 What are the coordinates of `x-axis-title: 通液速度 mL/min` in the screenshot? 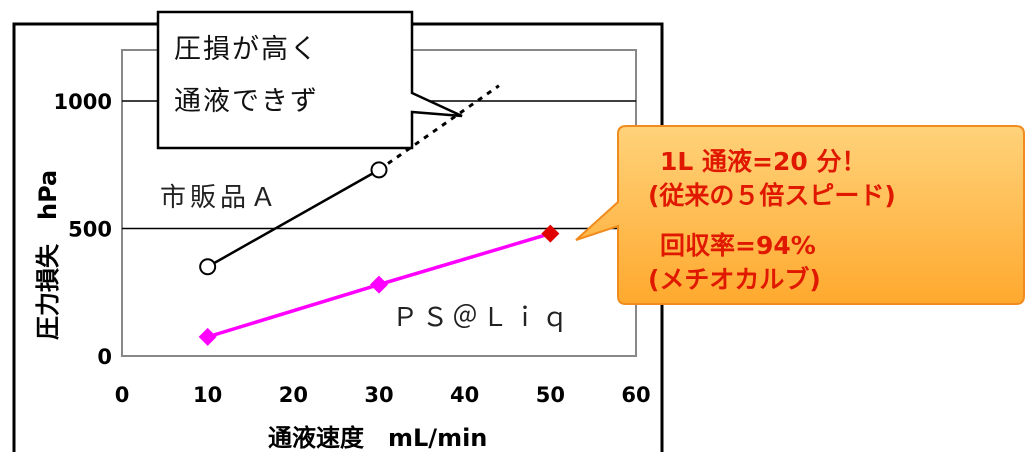 It's located at (377, 438).